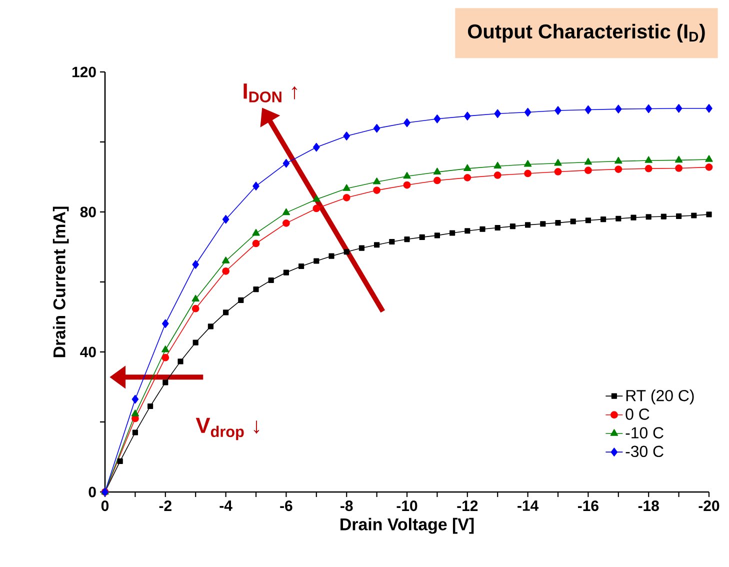  Describe the element at coordinates (60, 282) in the screenshot. I see `y-axis-title: Drain Current [mA]` at that location.